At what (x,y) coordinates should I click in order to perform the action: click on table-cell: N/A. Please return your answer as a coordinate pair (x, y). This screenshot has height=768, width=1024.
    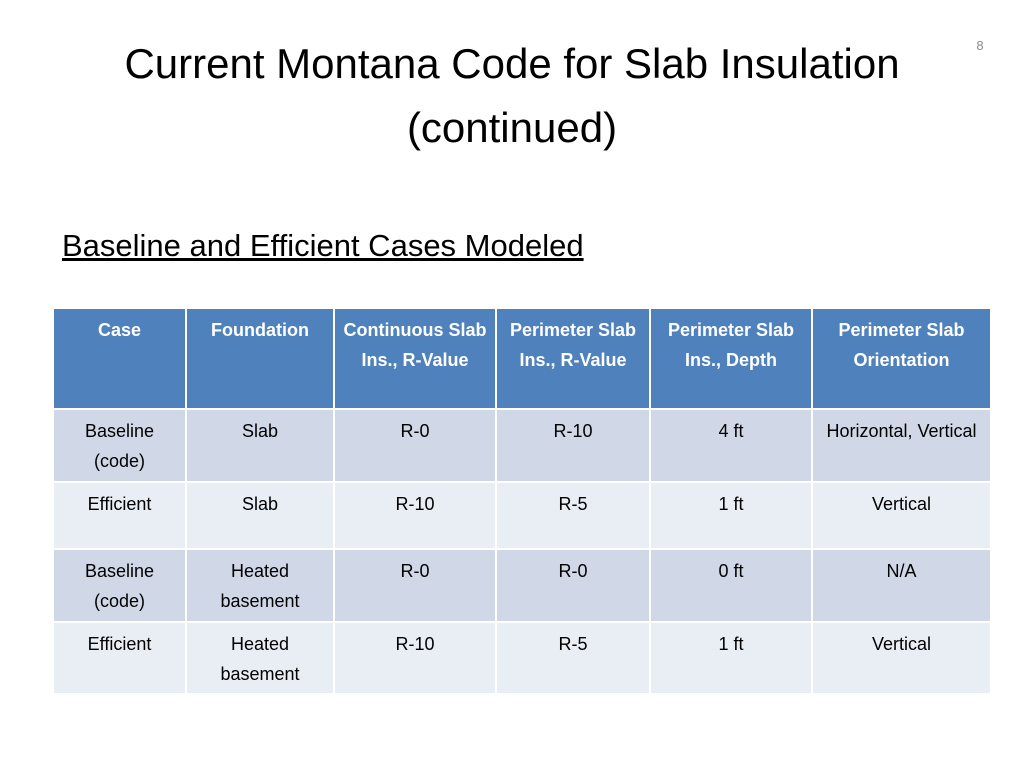
    Looking at the image, I should click on (901, 585).